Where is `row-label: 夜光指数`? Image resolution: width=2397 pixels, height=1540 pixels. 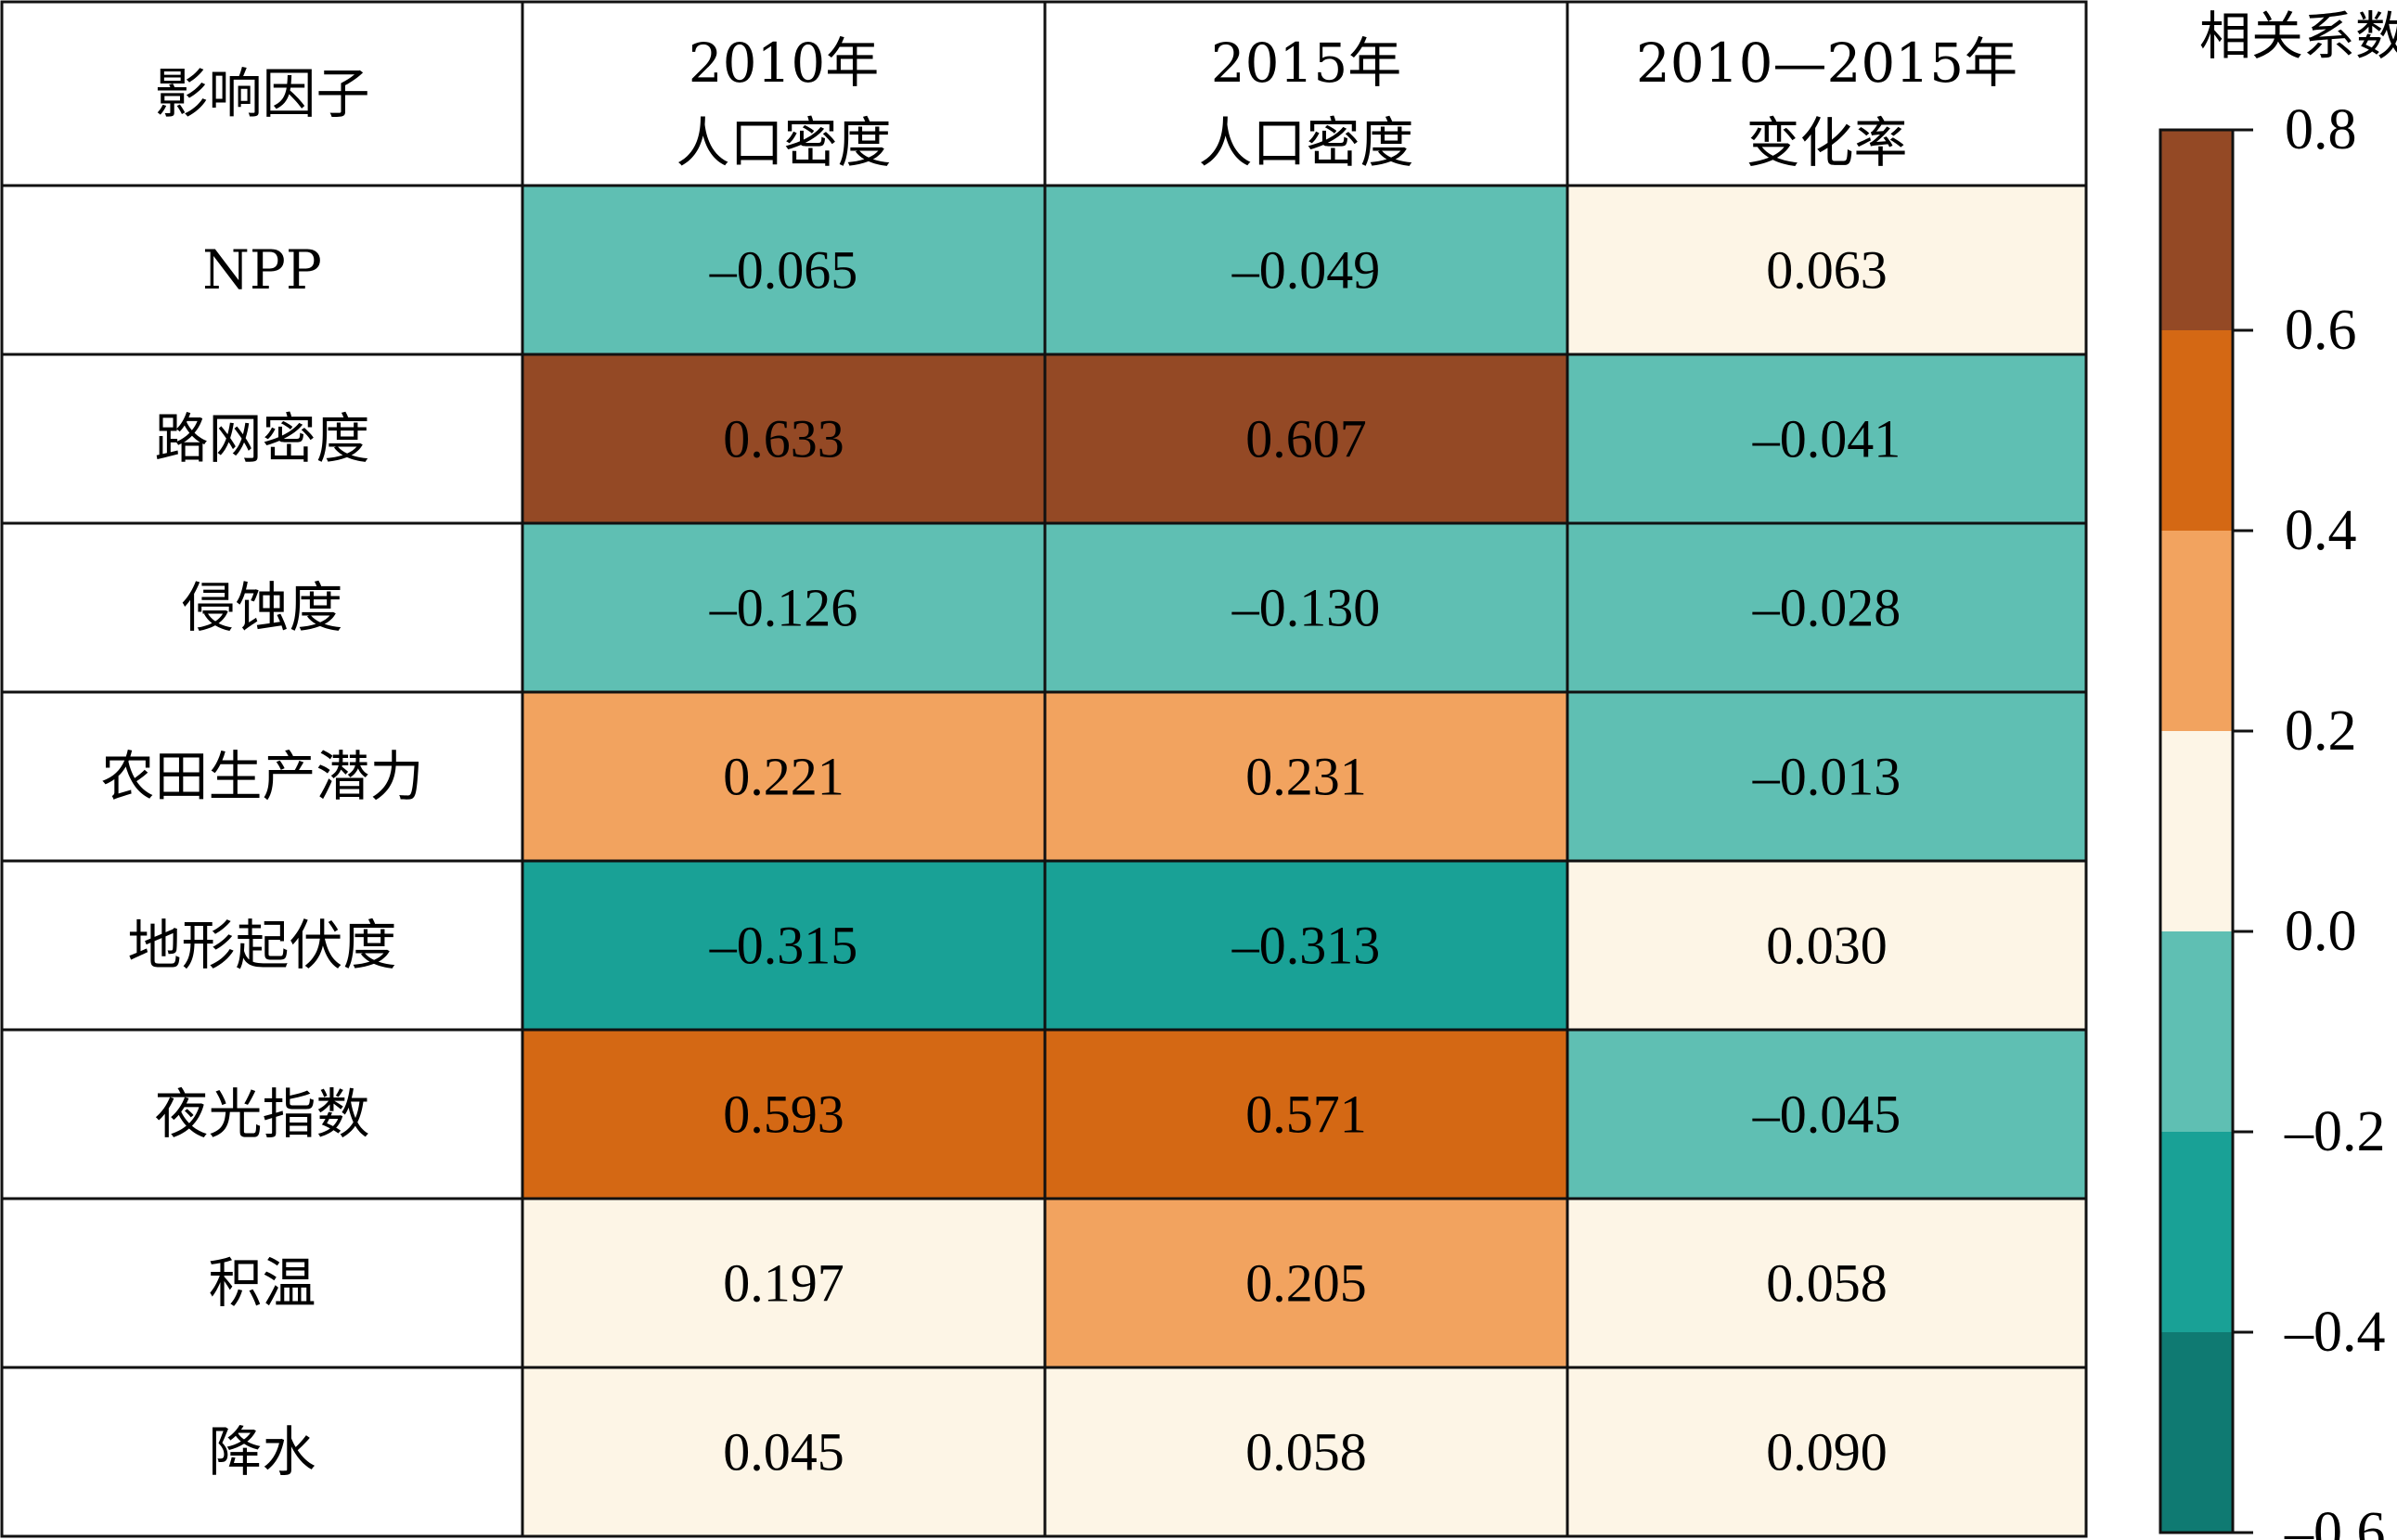
row-label: 夜光指数 is located at coordinates (261, 1114).